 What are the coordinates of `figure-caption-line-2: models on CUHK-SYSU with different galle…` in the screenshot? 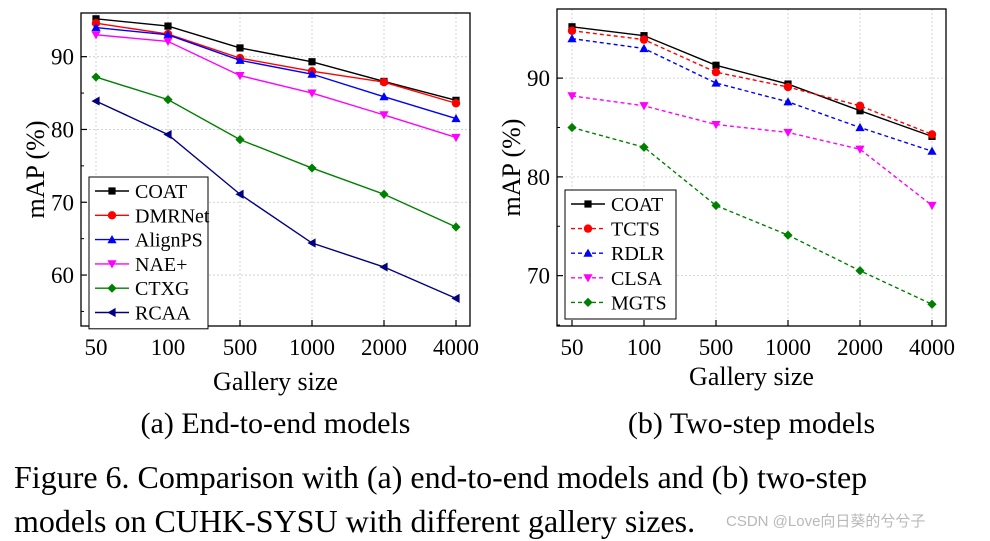 It's located at (355, 521).